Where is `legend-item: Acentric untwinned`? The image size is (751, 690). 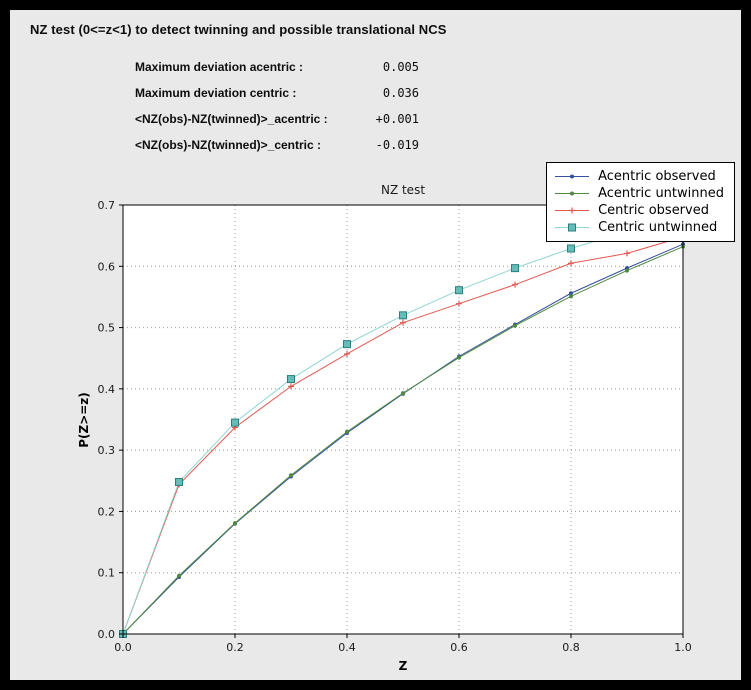
legend-item: Acentric untwinned is located at coordinates (638, 193).